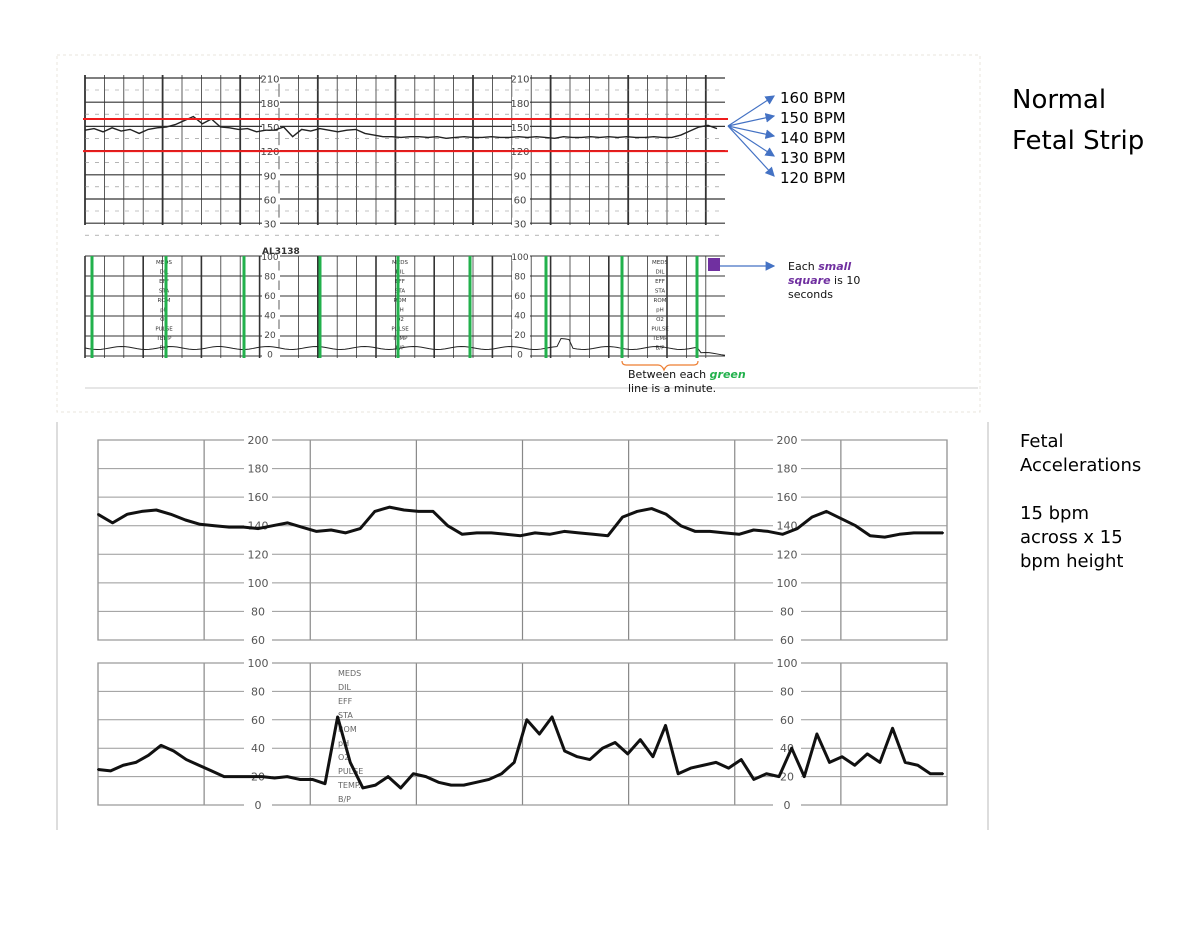 The height and width of the screenshot is (927, 1200). Describe the element at coordinates (1071, 537) in the screenshot. I see `accel-line2: across x 15` at that location.